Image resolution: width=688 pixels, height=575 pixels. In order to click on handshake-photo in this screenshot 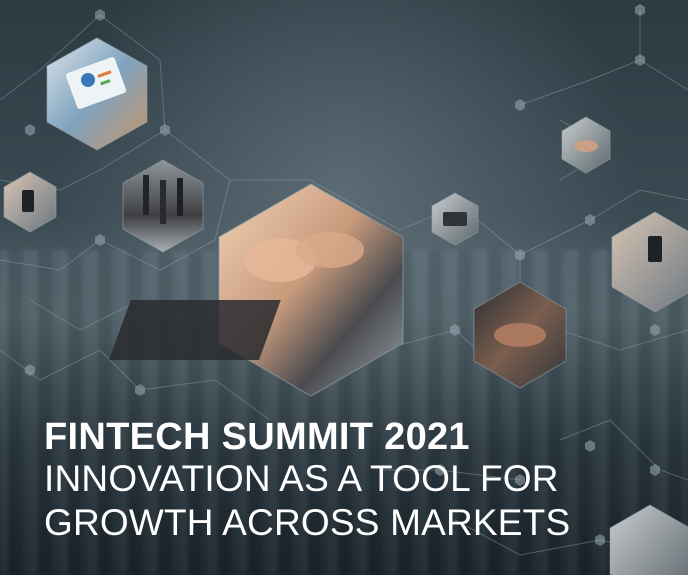, I will do `click(586, 145)`.